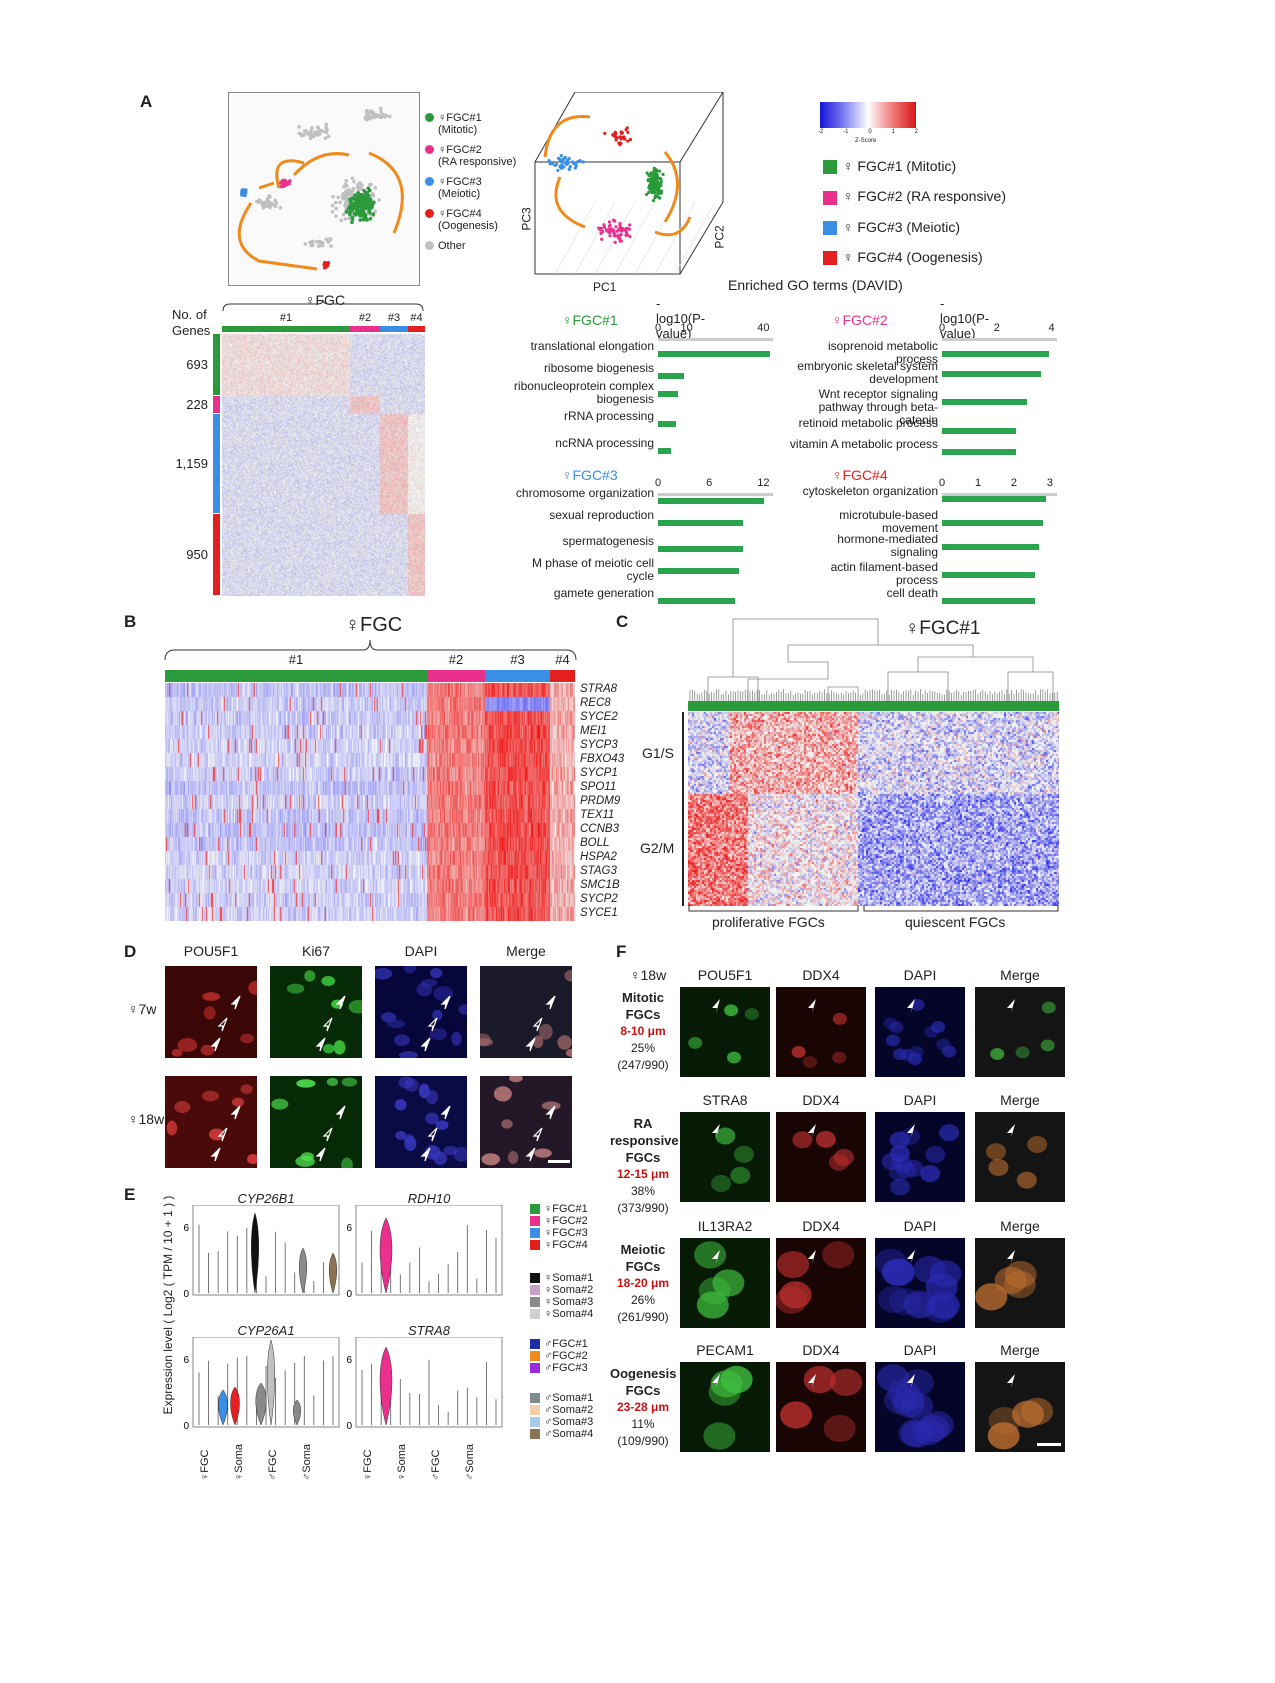 Image resolution: width=1275 pixels, height=1683 pixels. What do you see at coordinates (965, 318) in the screenshot?
I see `go-axis-label: -log10(P-value)` at bounding box center [965, 318].